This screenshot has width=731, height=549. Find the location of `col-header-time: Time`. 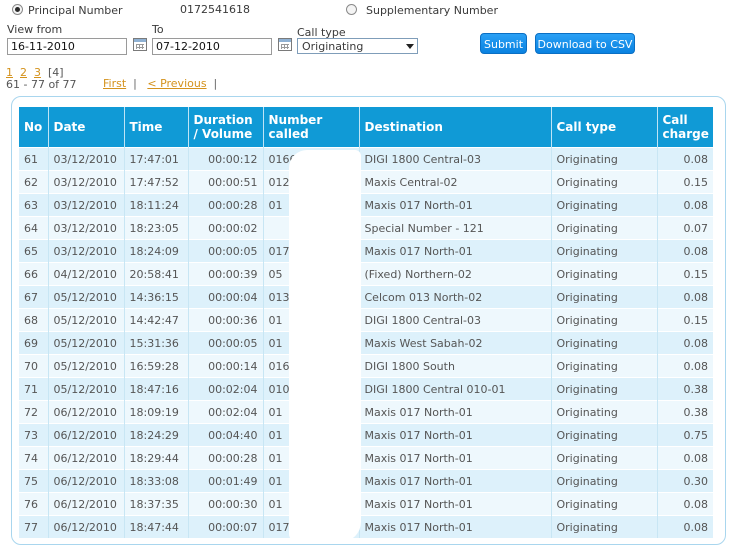

col-header-time: Time is located at coordinates (156, 127).